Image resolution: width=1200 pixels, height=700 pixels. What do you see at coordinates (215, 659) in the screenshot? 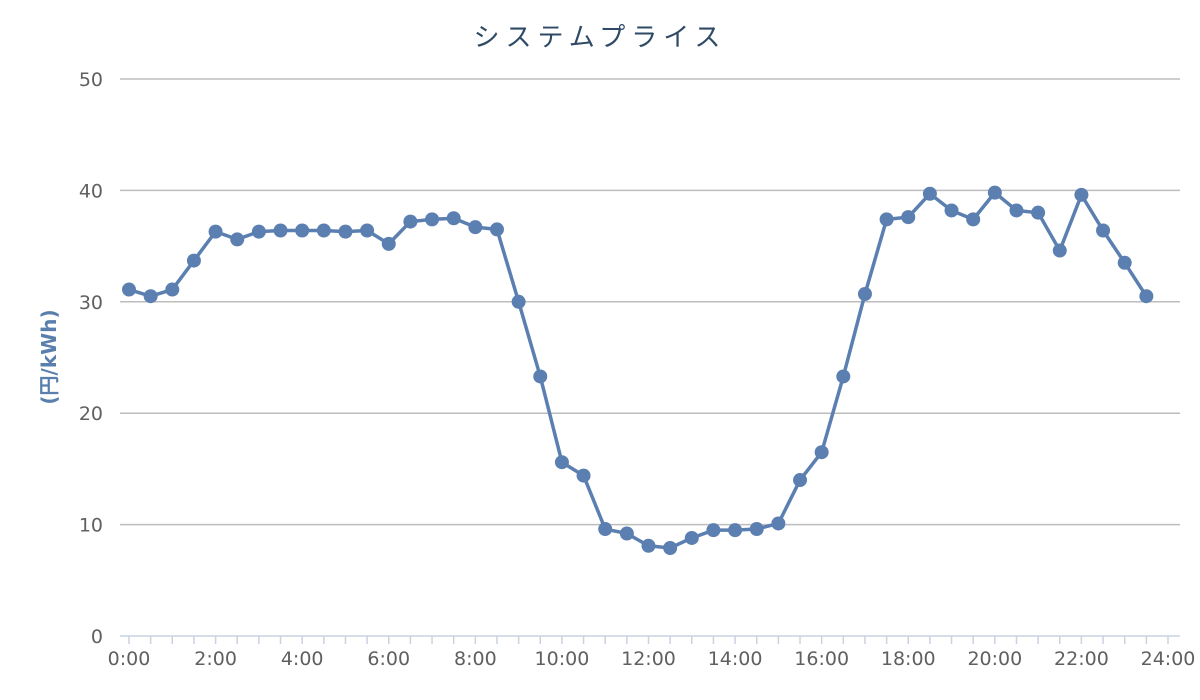
I see `x-tick-label: 2:00` at bounding box center [215, 659].